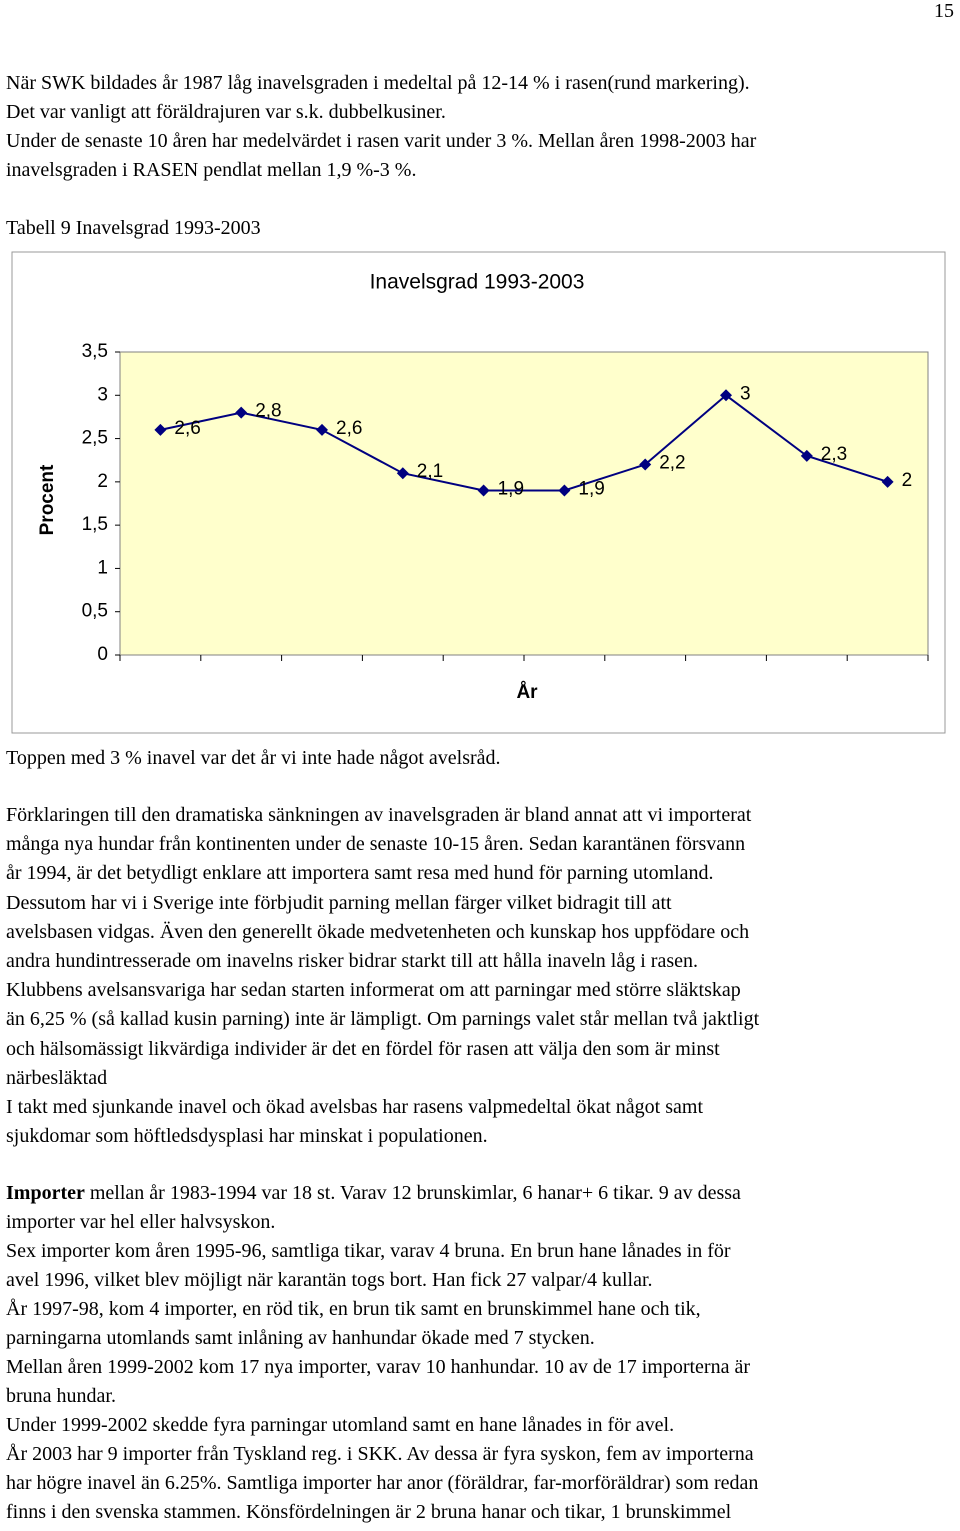  I want to click on data-label: 2,8, so click(268, 411).